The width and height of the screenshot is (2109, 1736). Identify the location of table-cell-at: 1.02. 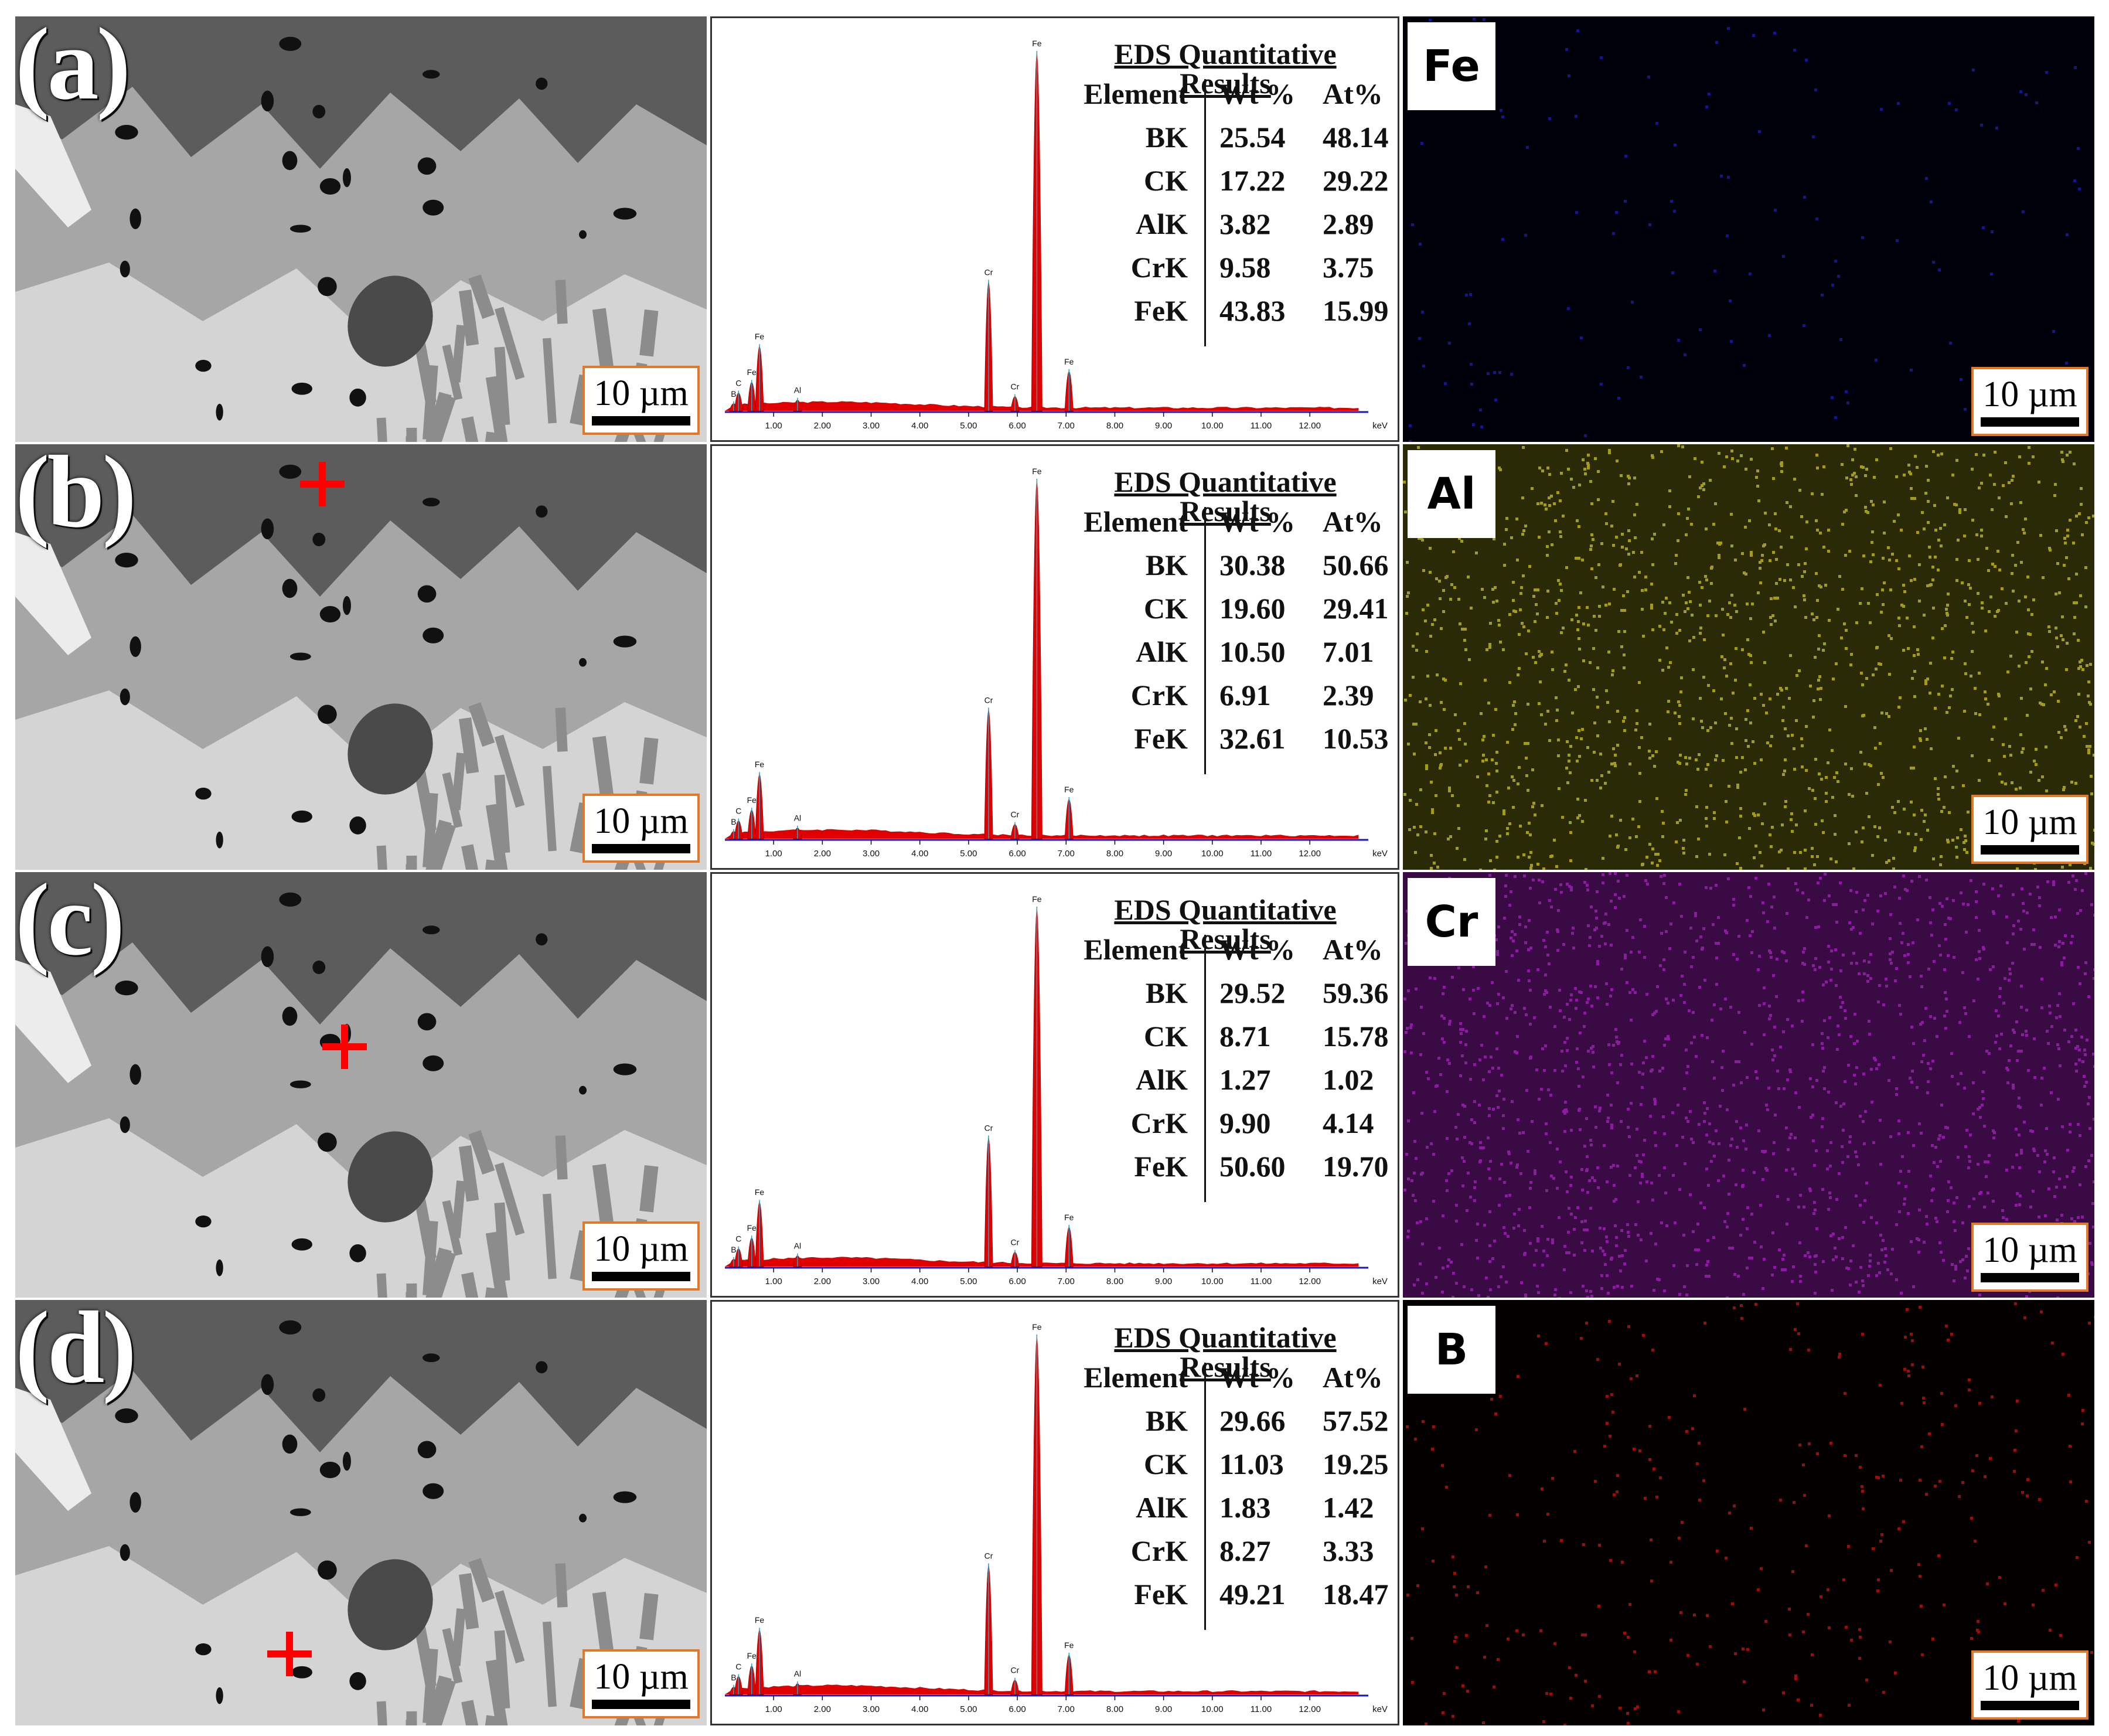
(1349, 1079).